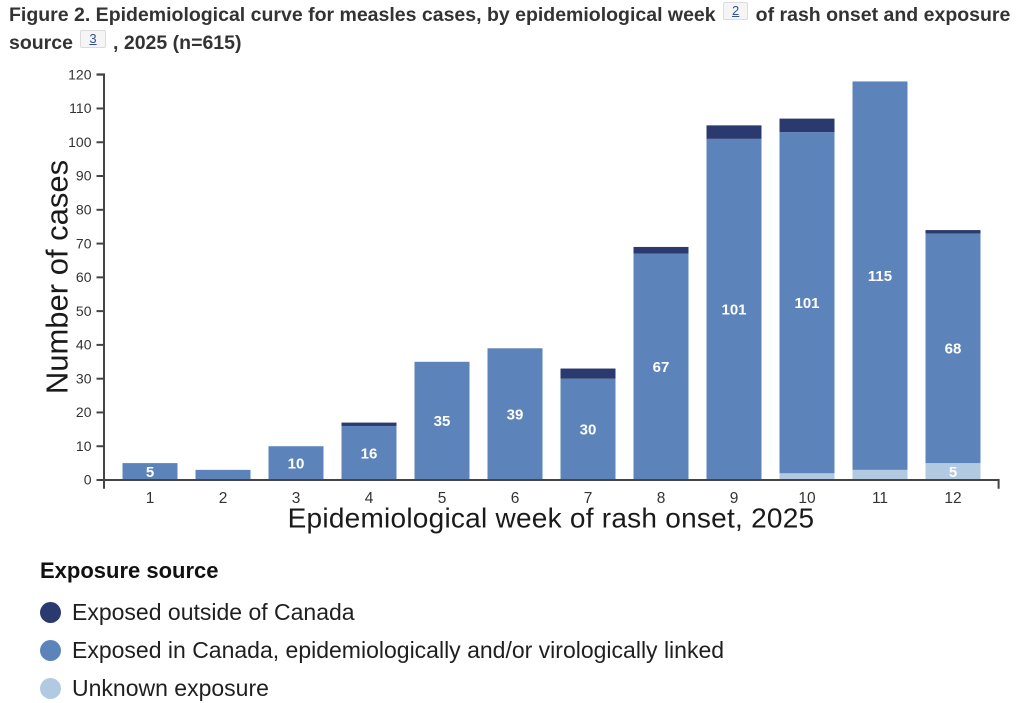  What do you see at coordinates (84, 277) in the screenshot?
I see `svg-text: 60` at bounding box center [84, 277].